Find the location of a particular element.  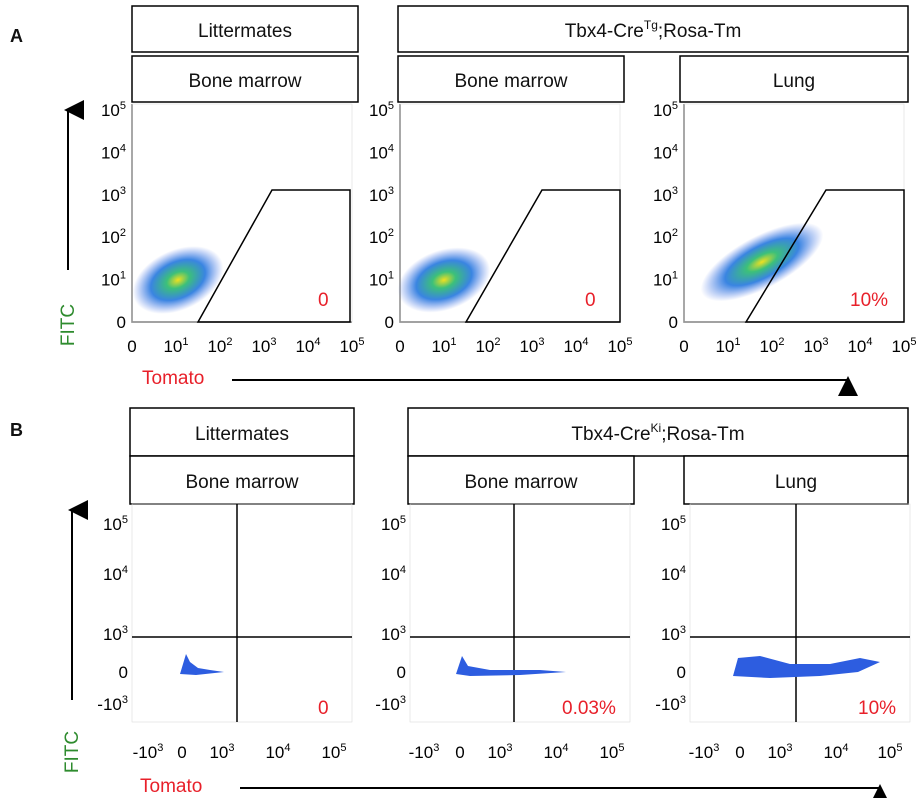

panel-a-letter: A is located at coordinates (16, 36).